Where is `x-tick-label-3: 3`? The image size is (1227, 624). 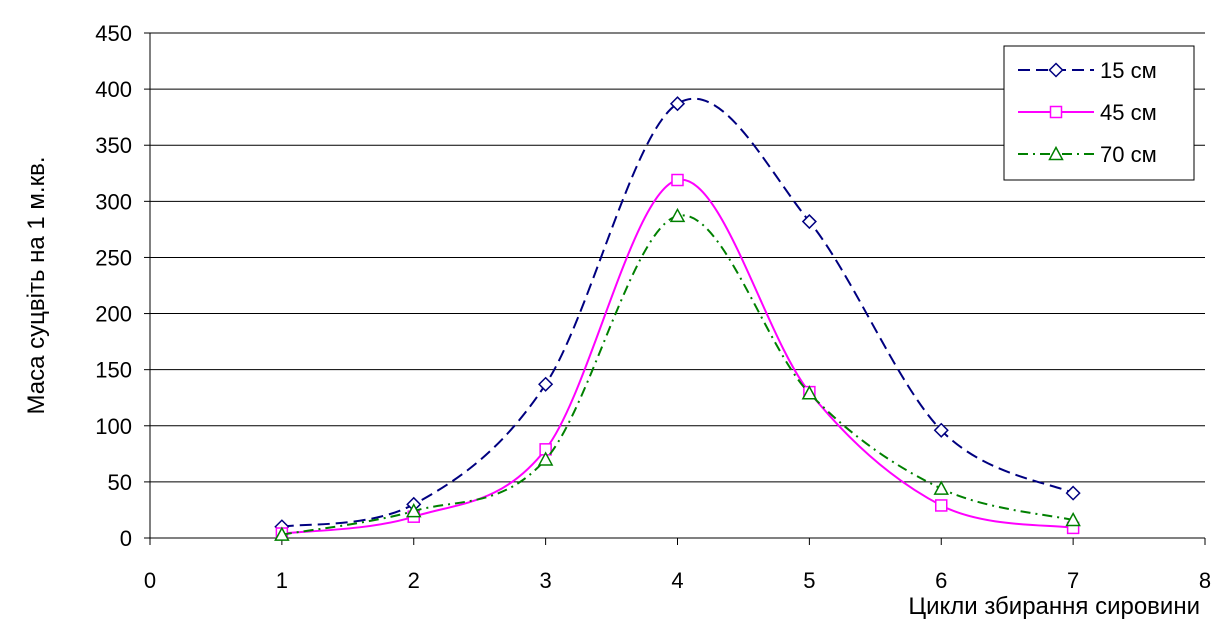 x-tick-label-3: 3 is located at coordinates (546, 580).